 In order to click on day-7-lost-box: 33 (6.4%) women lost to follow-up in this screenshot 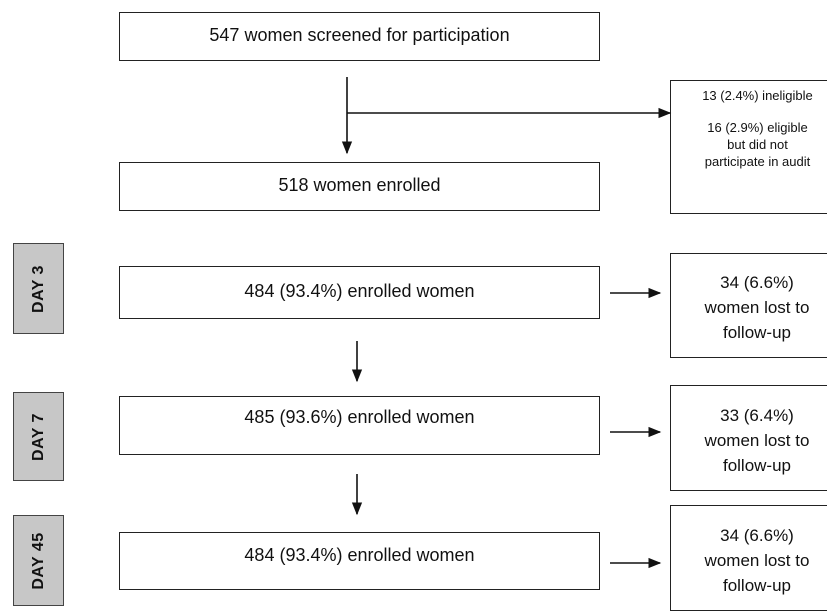, I will do `click(748, 438)`.